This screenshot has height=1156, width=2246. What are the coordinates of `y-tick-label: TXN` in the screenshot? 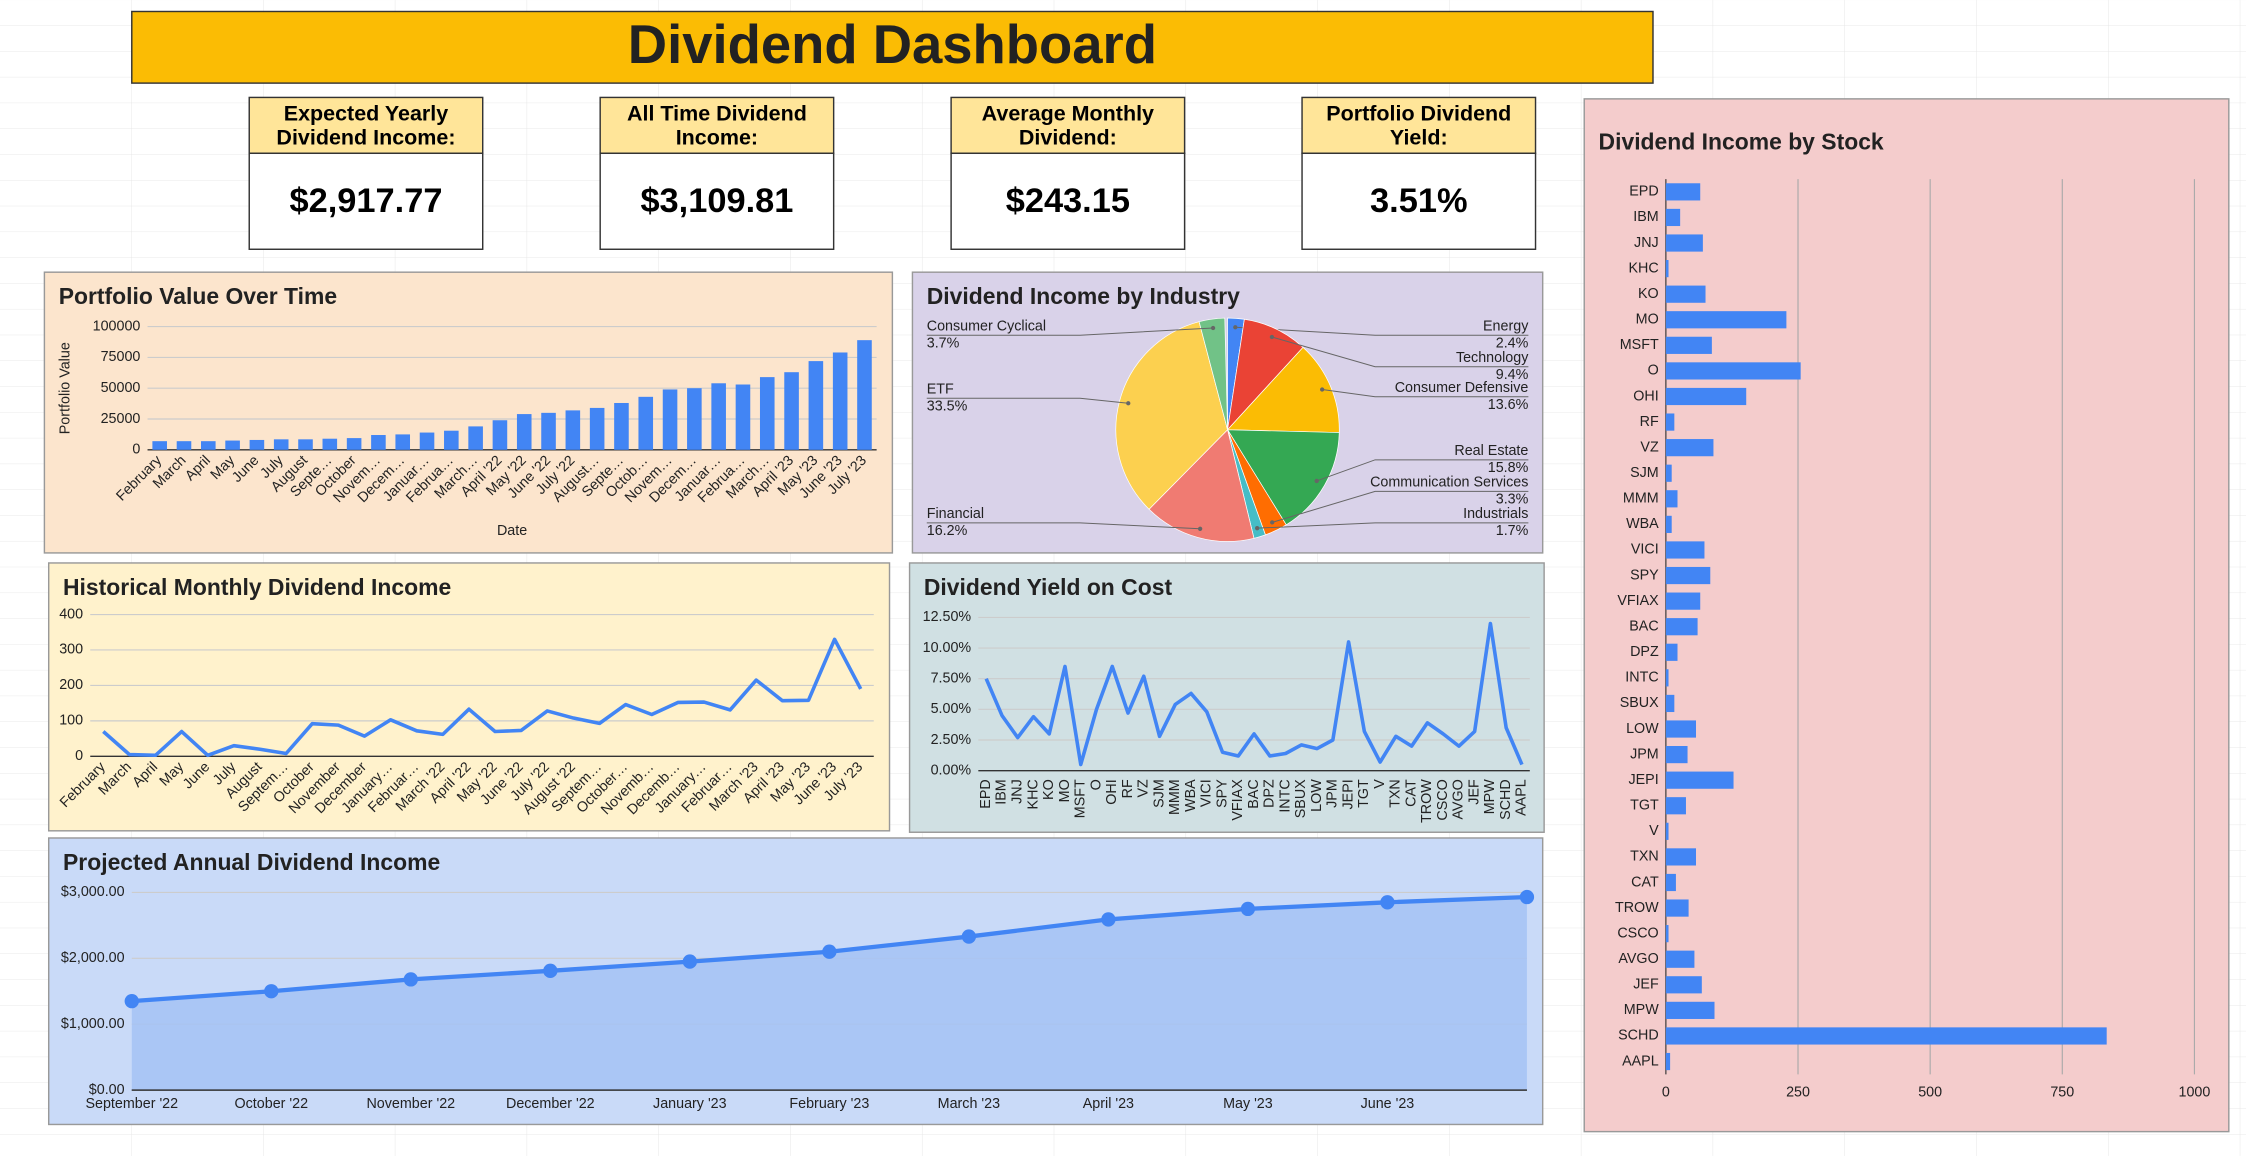 It's located at (1644, 857).